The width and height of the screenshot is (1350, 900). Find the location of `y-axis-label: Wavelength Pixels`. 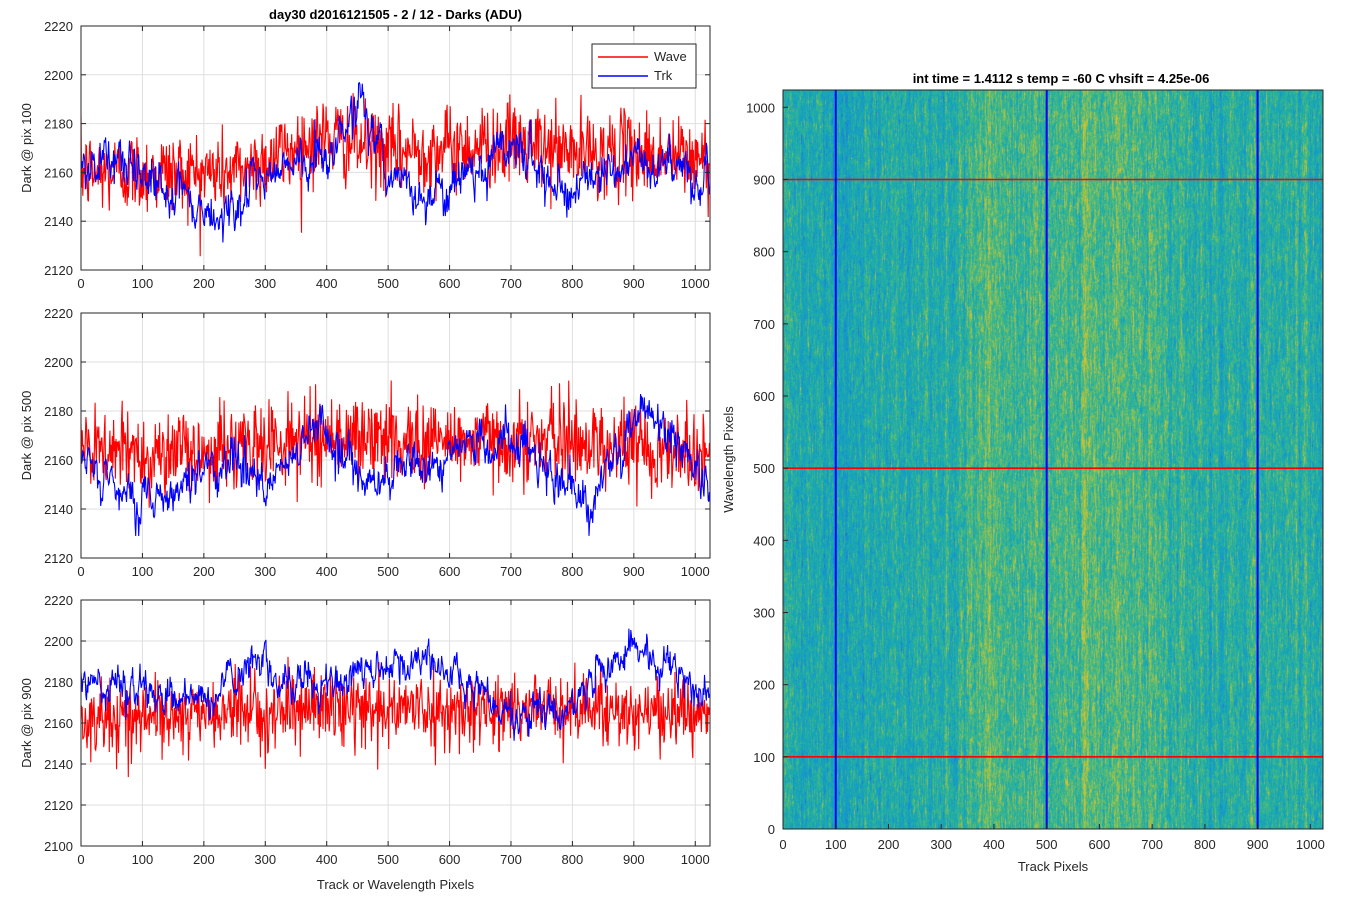

y-axis-label: Wavelength Pixels is located at coordinates (728, 459).